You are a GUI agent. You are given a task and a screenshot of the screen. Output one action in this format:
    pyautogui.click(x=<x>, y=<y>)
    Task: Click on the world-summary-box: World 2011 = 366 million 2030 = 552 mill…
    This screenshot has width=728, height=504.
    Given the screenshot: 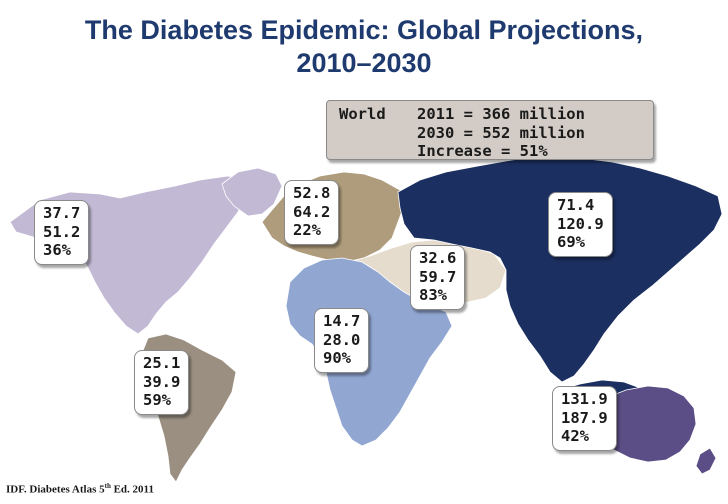 What is the action you would take?
    pyautogui.click(x=490, y=130)
    